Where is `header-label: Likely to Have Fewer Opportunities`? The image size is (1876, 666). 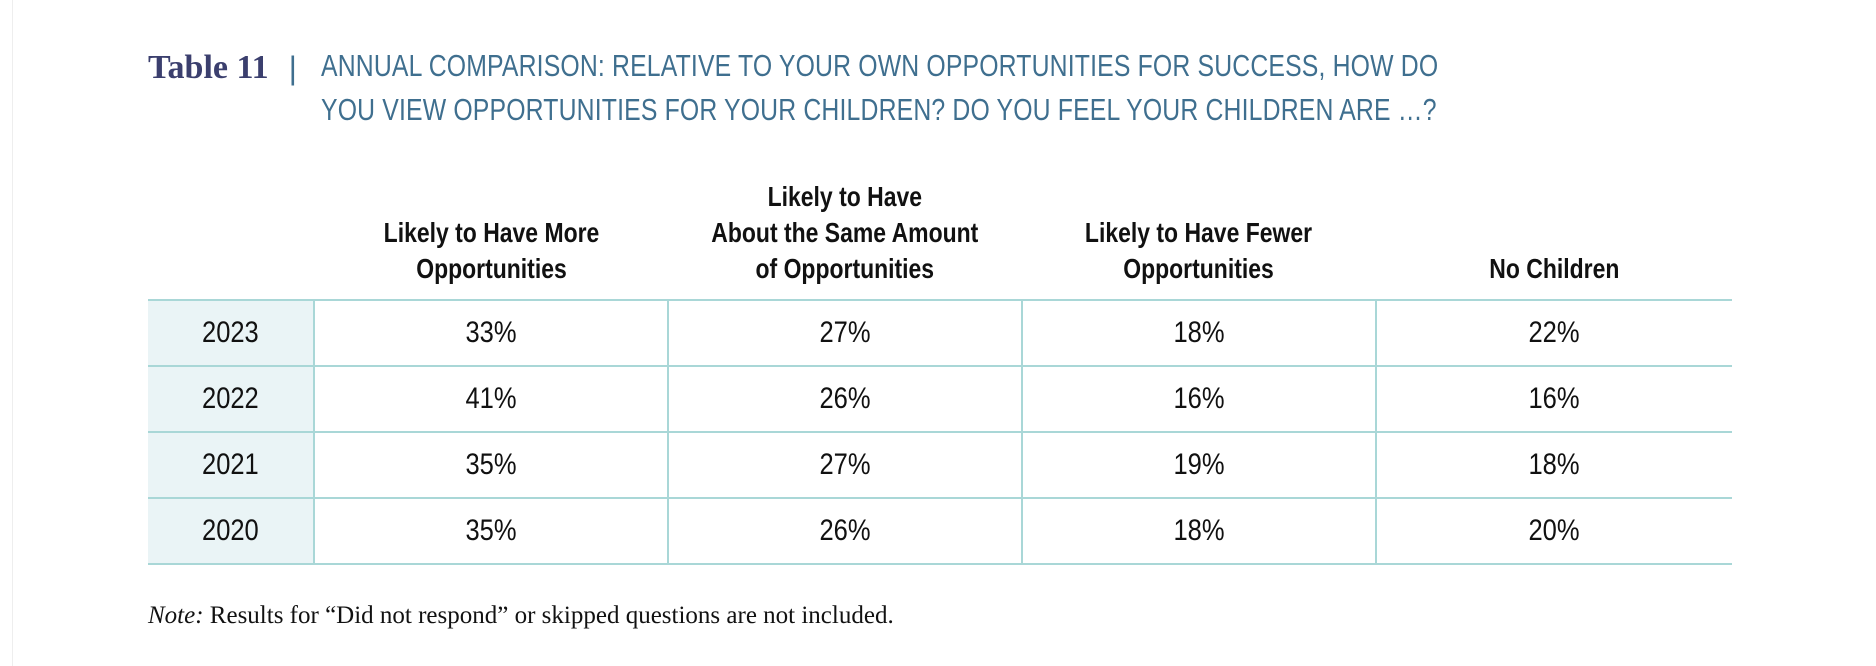 header-label: Likely to Have Fewer Opportunities is located at coordinates (1198, 251).